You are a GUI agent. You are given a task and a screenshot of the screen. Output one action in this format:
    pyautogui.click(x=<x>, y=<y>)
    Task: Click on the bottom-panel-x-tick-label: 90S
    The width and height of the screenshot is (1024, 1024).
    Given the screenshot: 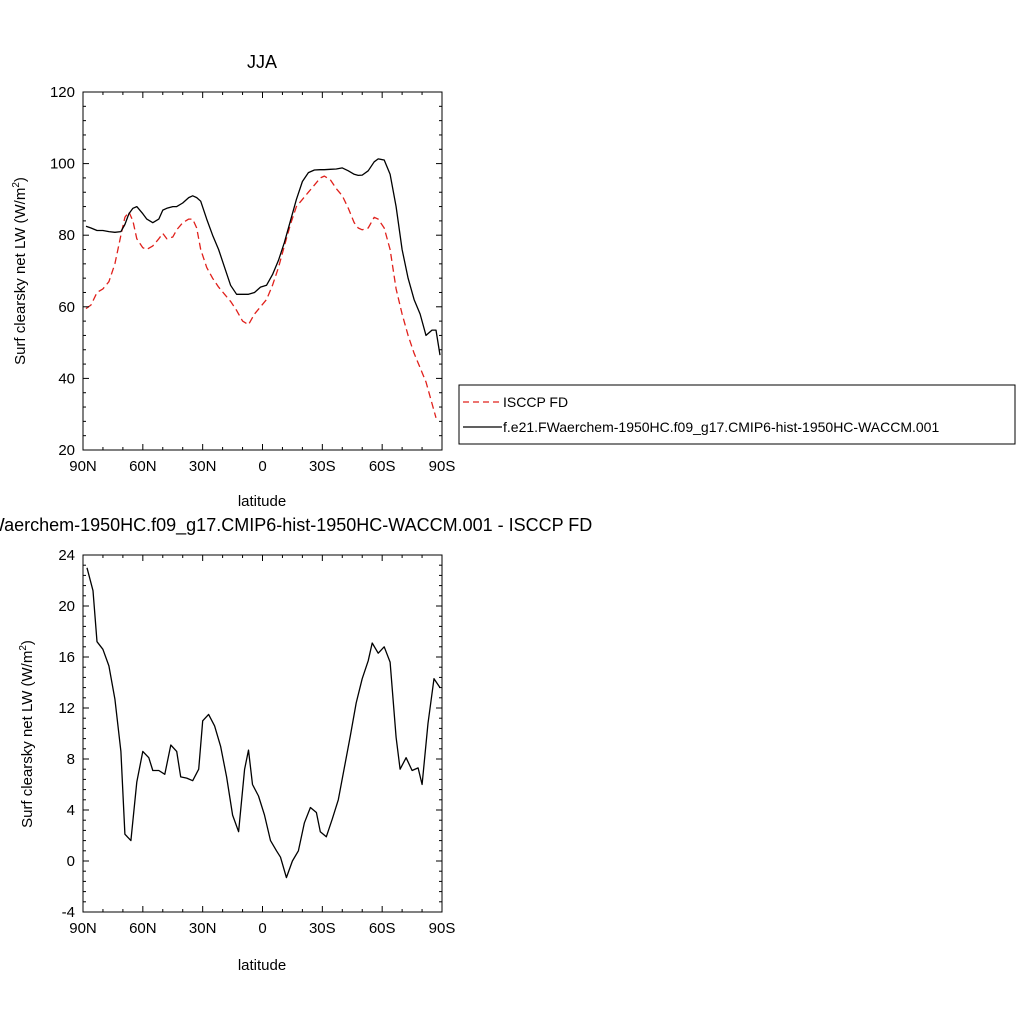 What is the action you would take?
    pyautogui.click(x=442, y=928)
    